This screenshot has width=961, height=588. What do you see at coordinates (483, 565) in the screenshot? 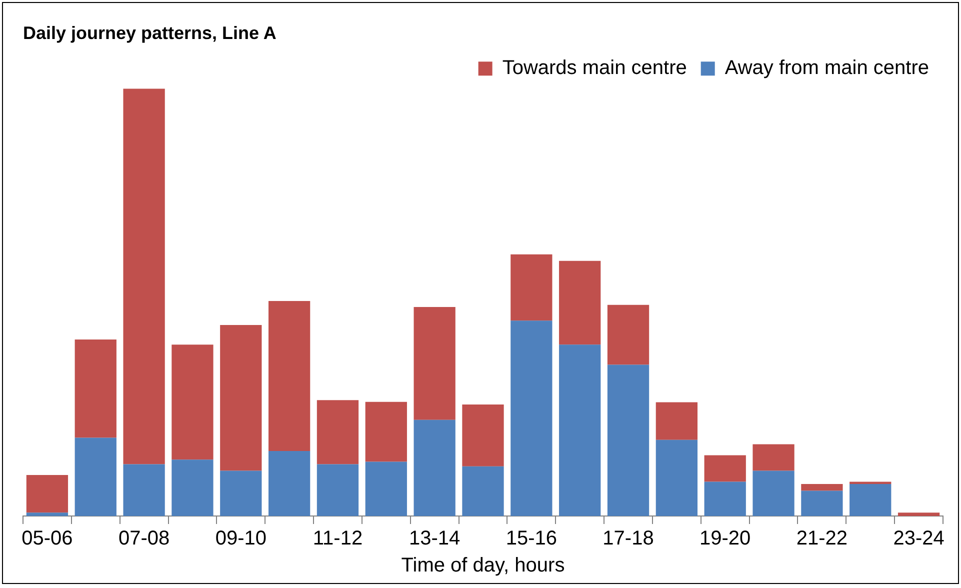
I see `x-axis-title: Time of day, hours` at bounding box center [483, 565].